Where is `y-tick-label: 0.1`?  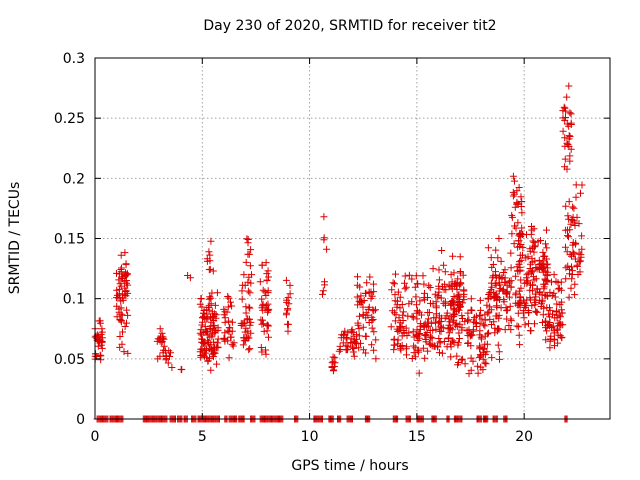 y-tick-label: 0.1 is located at coordinates (74, 300).